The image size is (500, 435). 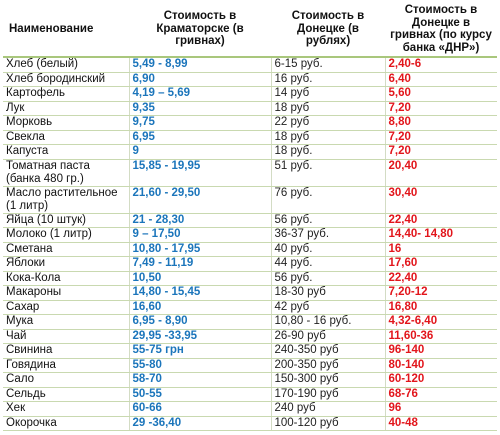 What do you see at coordinates (328, 123) in the screenshot?
I see `price-donetsk-rub-cell: 22 руб` at bounding box center [328, 123].